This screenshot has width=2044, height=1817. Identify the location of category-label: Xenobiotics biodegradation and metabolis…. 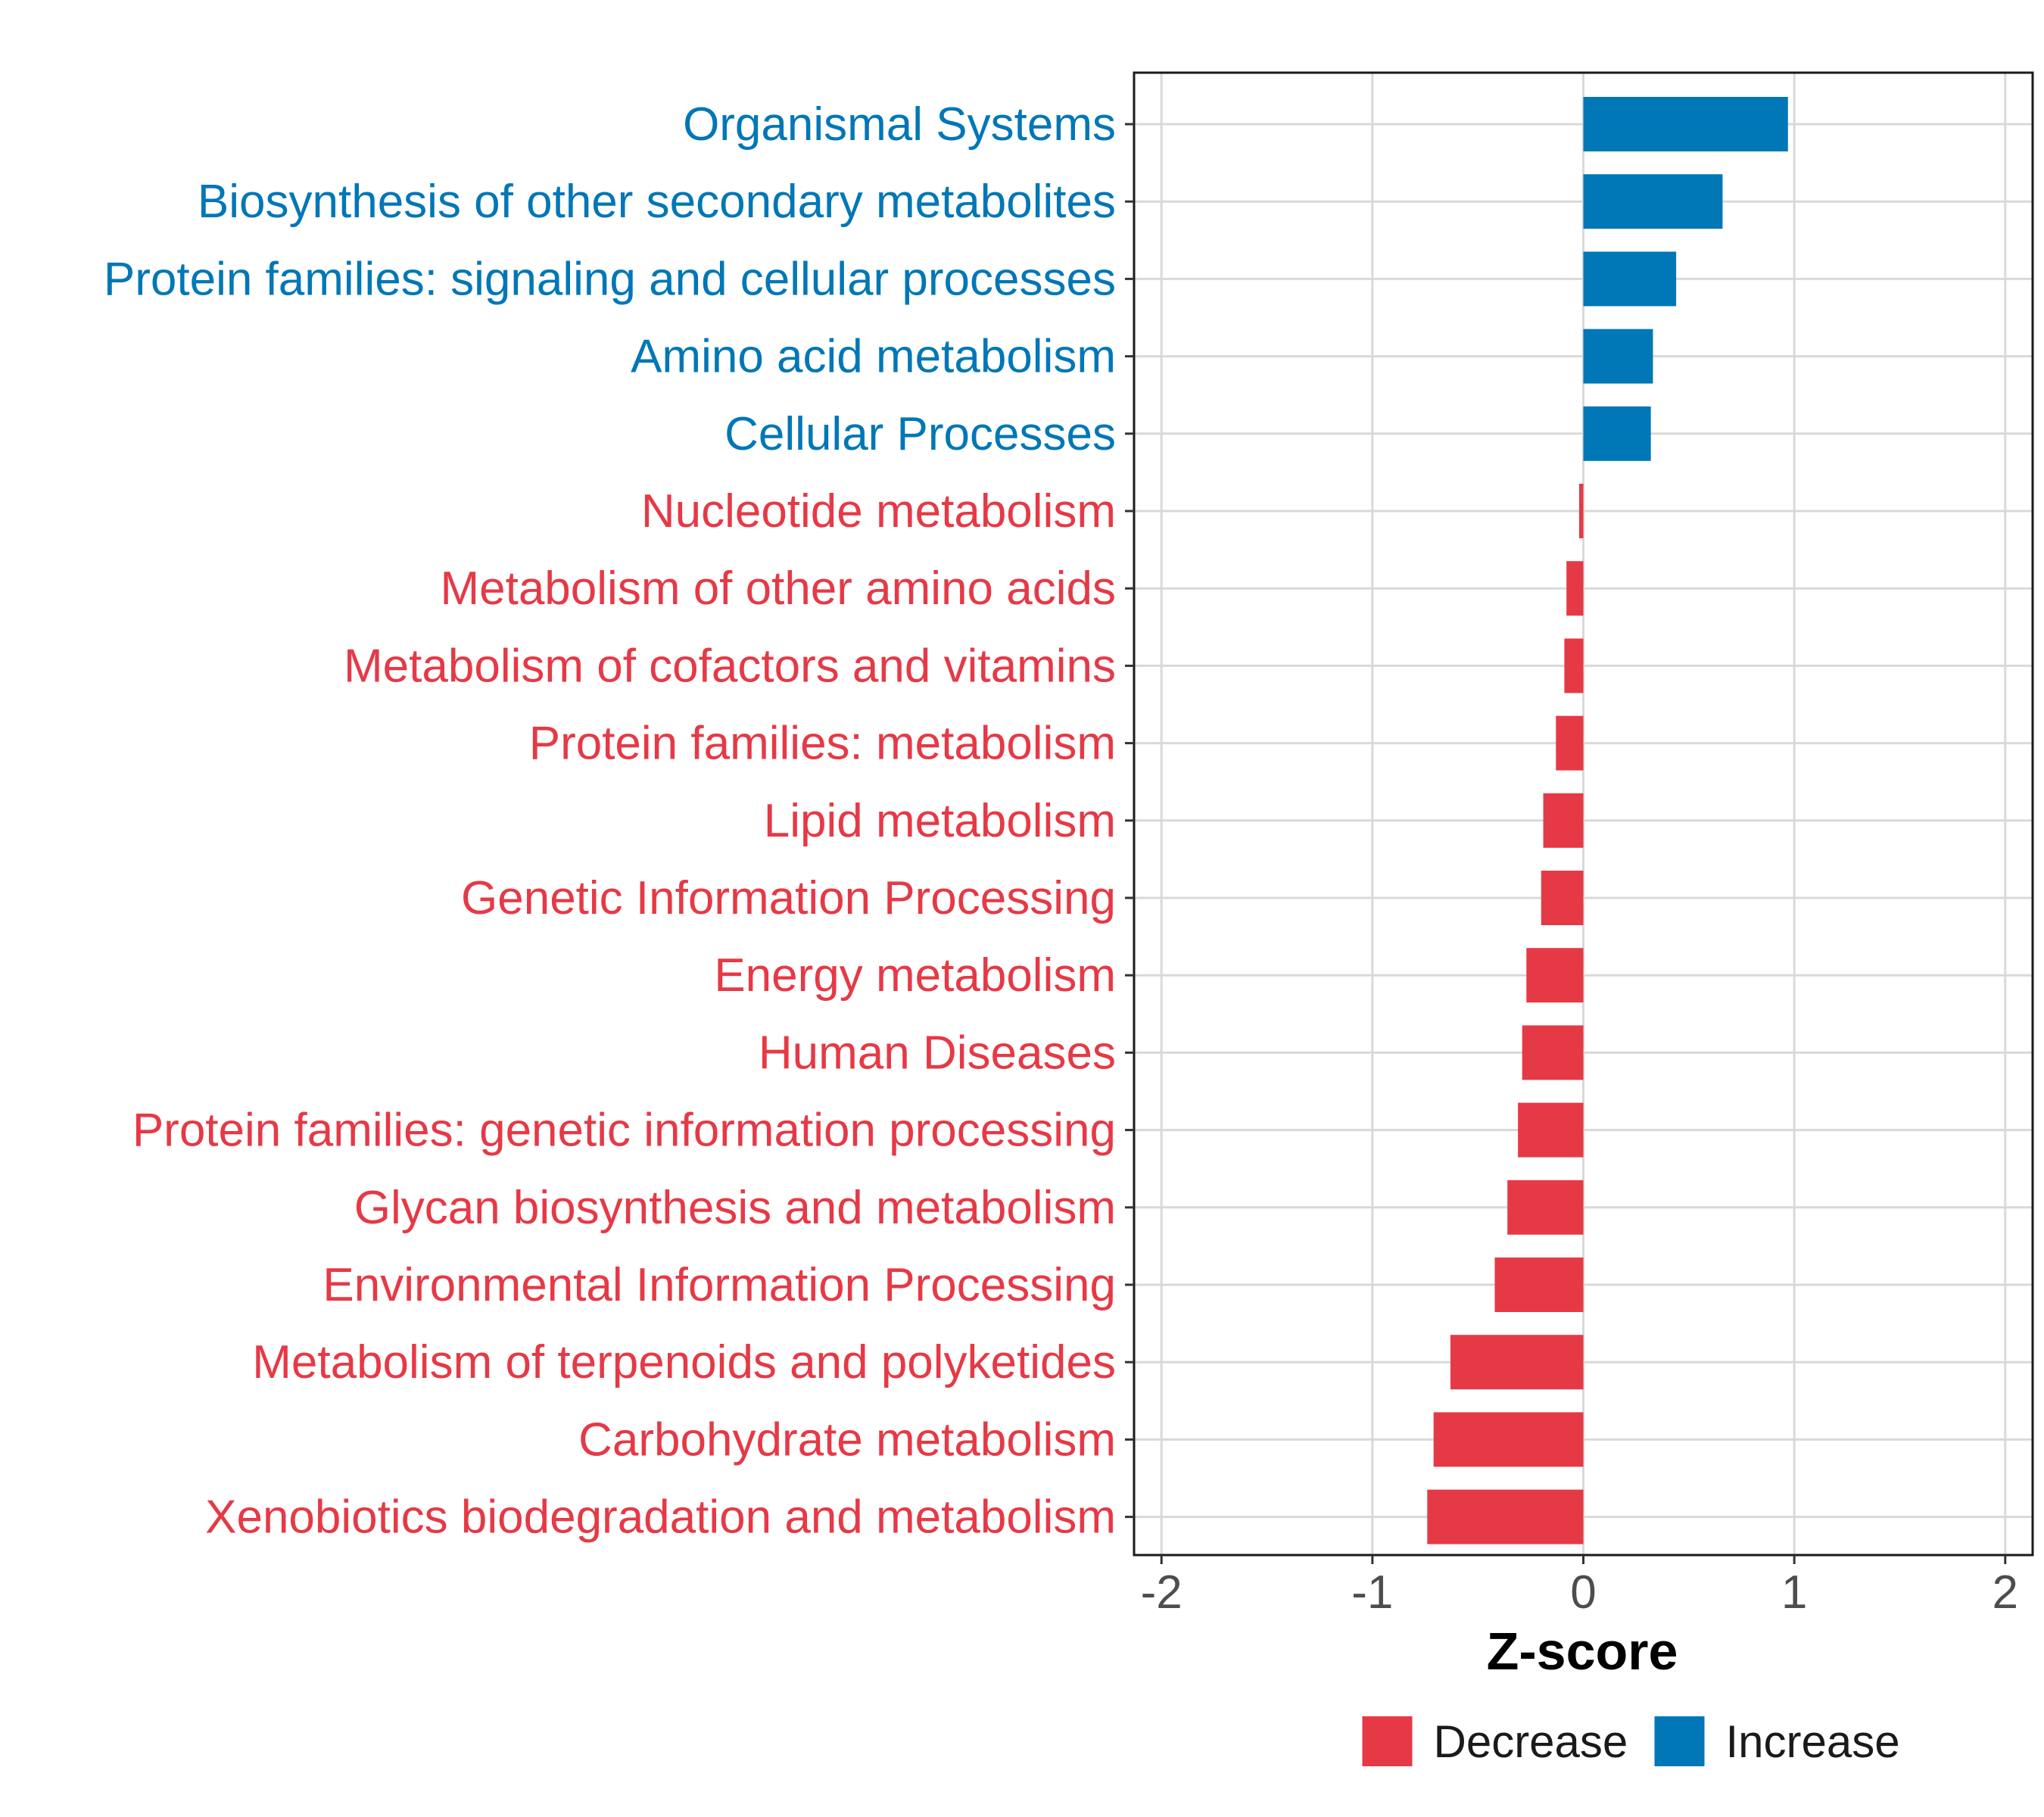
(660, 1517).